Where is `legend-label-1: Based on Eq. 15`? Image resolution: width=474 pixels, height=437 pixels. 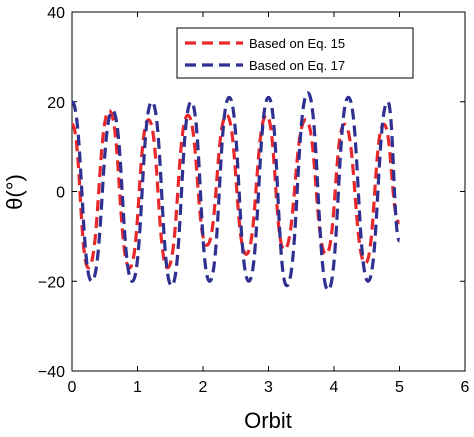
legend-label-1: Based on Eq. 15 is located at coordinates (297, 43).